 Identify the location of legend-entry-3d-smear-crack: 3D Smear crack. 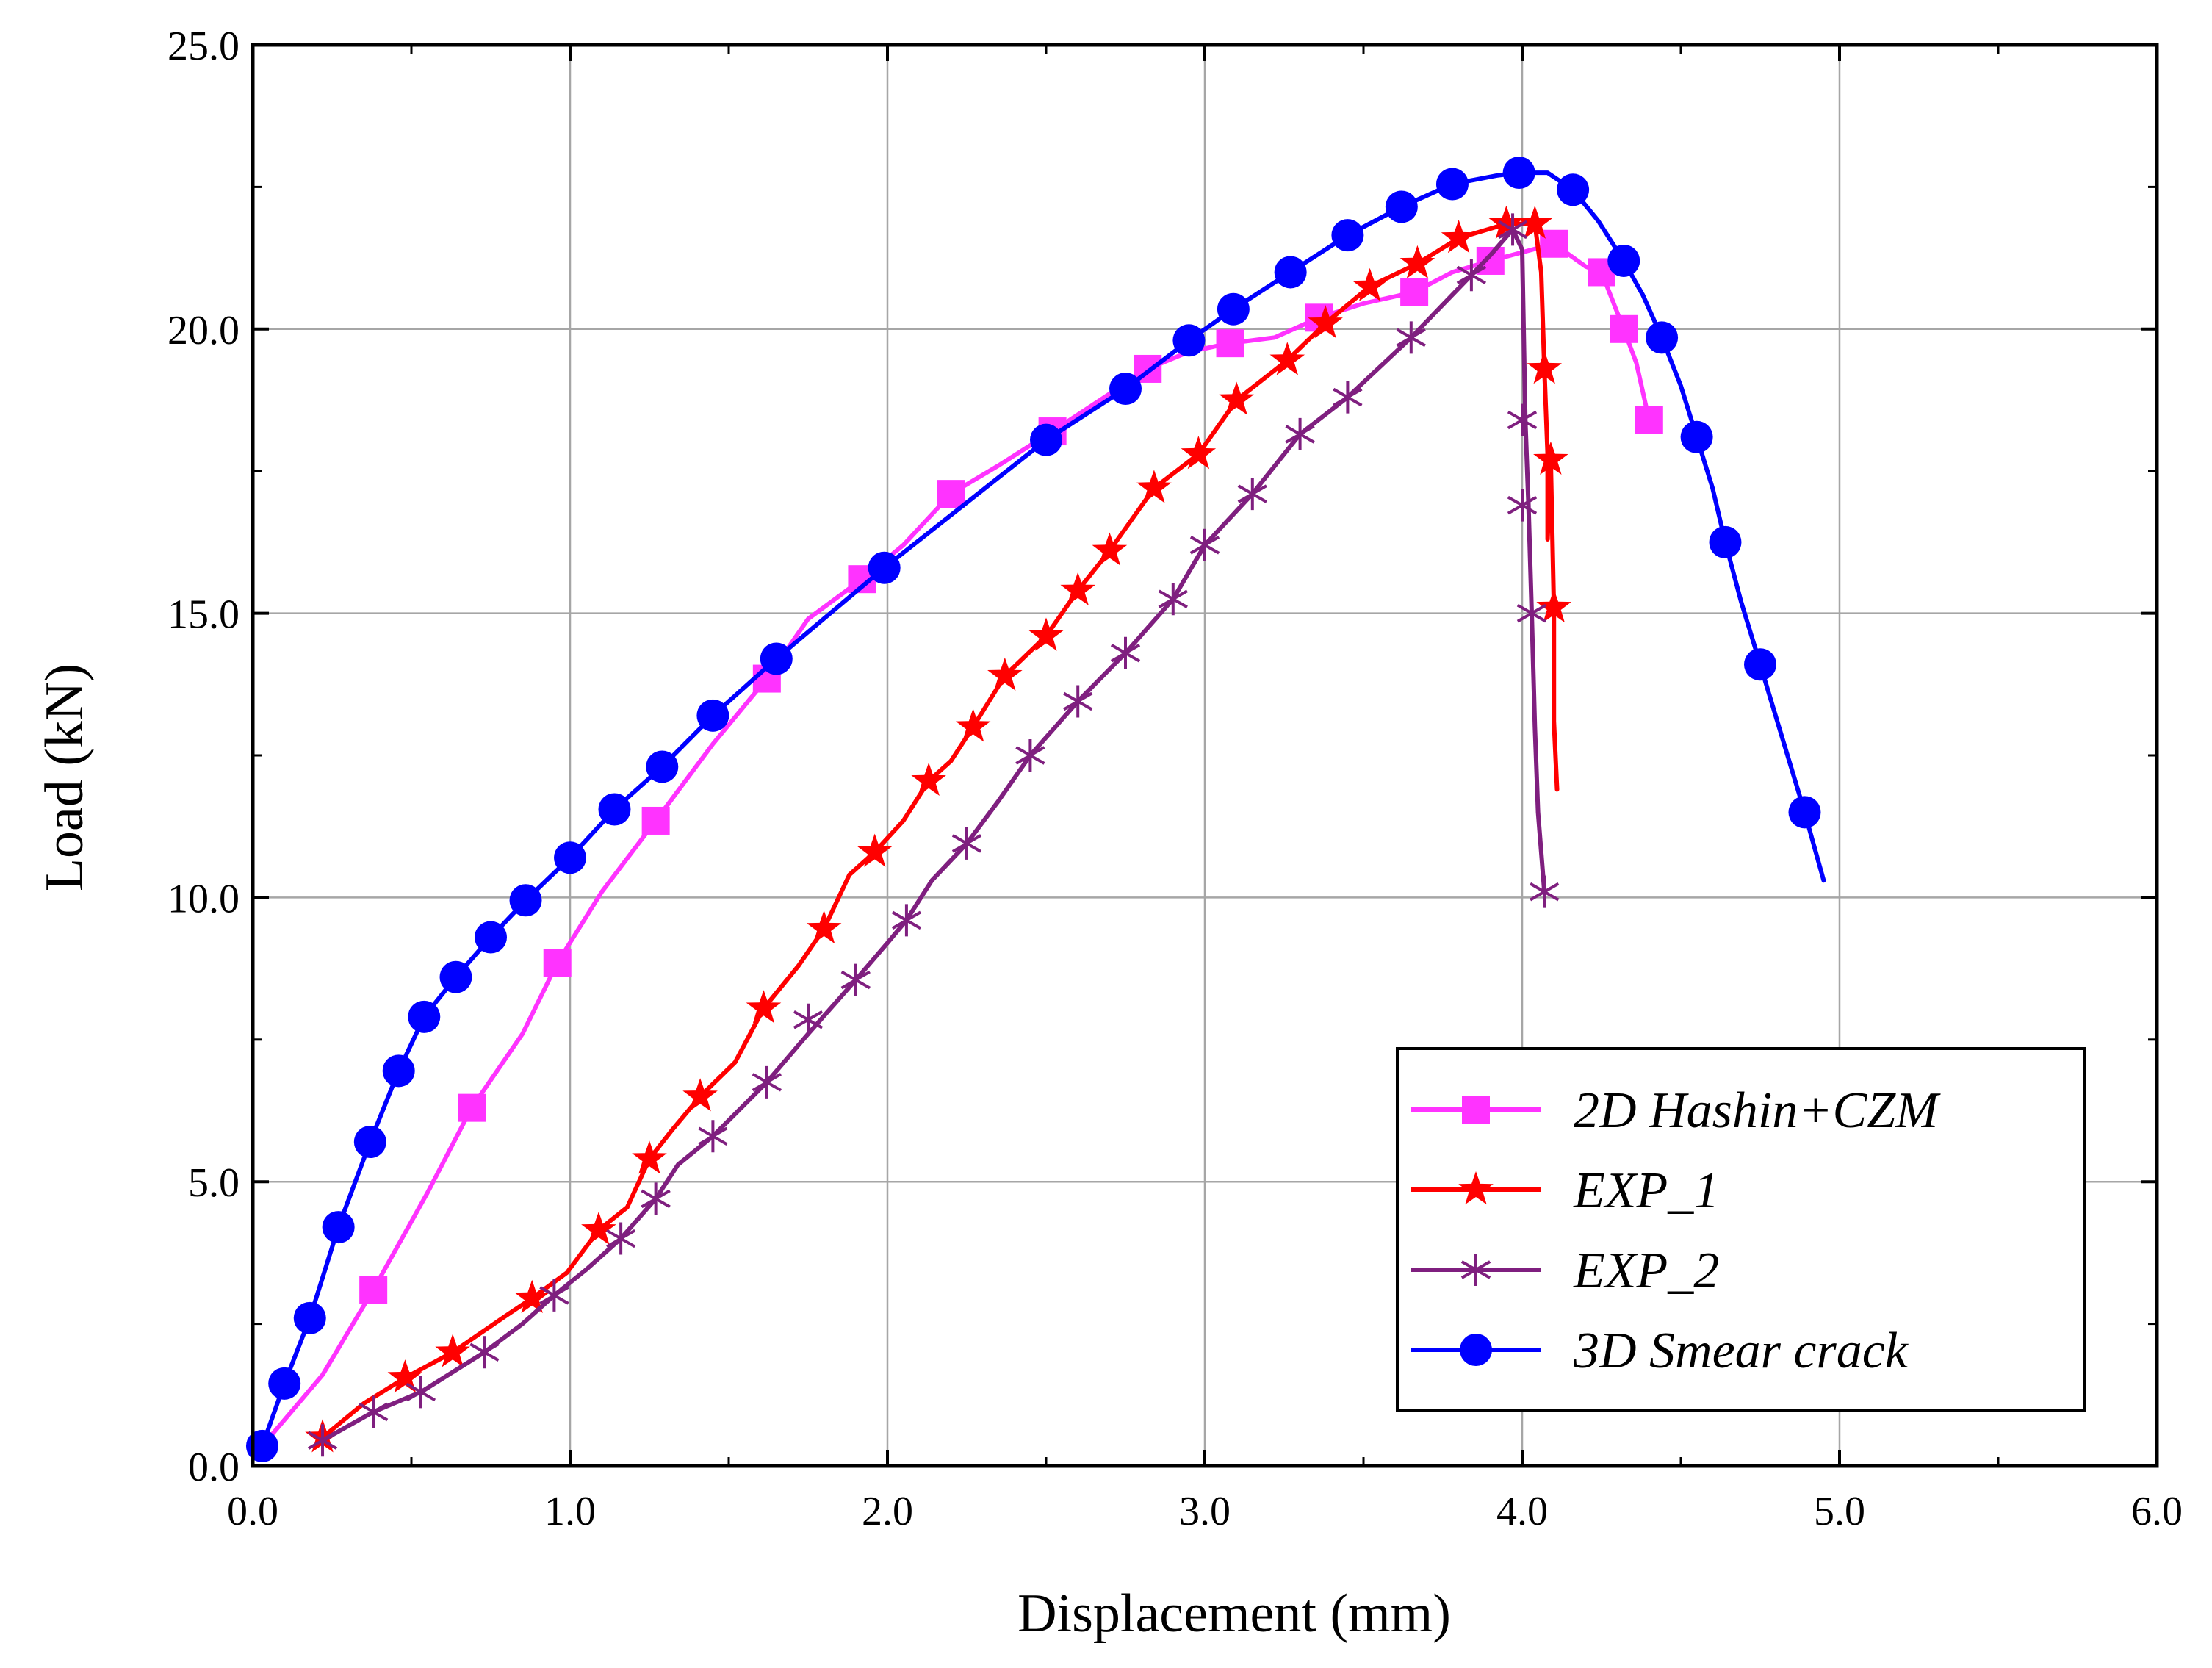
(1660, 1351).